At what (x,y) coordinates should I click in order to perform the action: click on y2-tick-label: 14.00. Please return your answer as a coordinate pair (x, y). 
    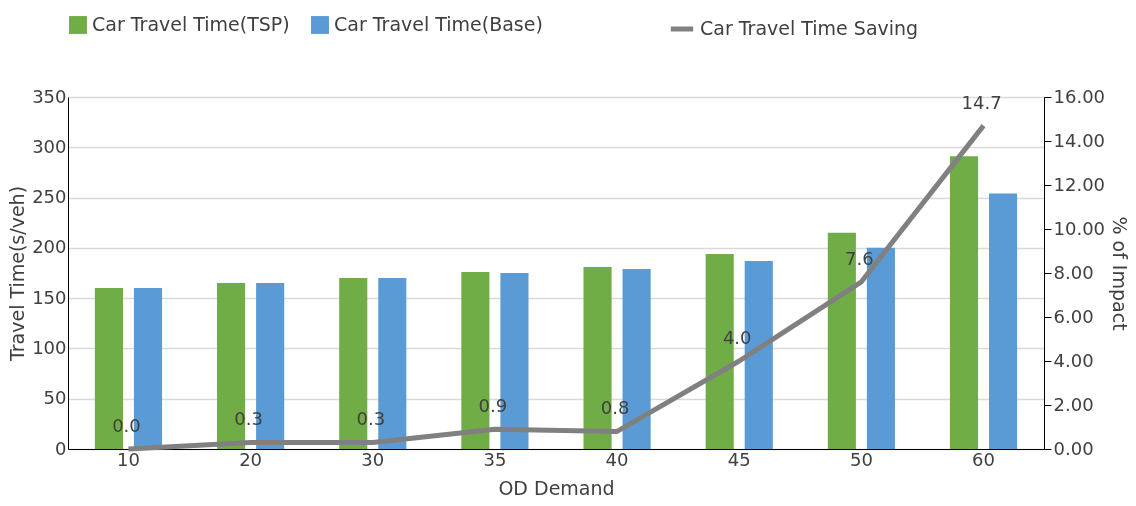
    Looking at the image, I should click on (1079, 140).